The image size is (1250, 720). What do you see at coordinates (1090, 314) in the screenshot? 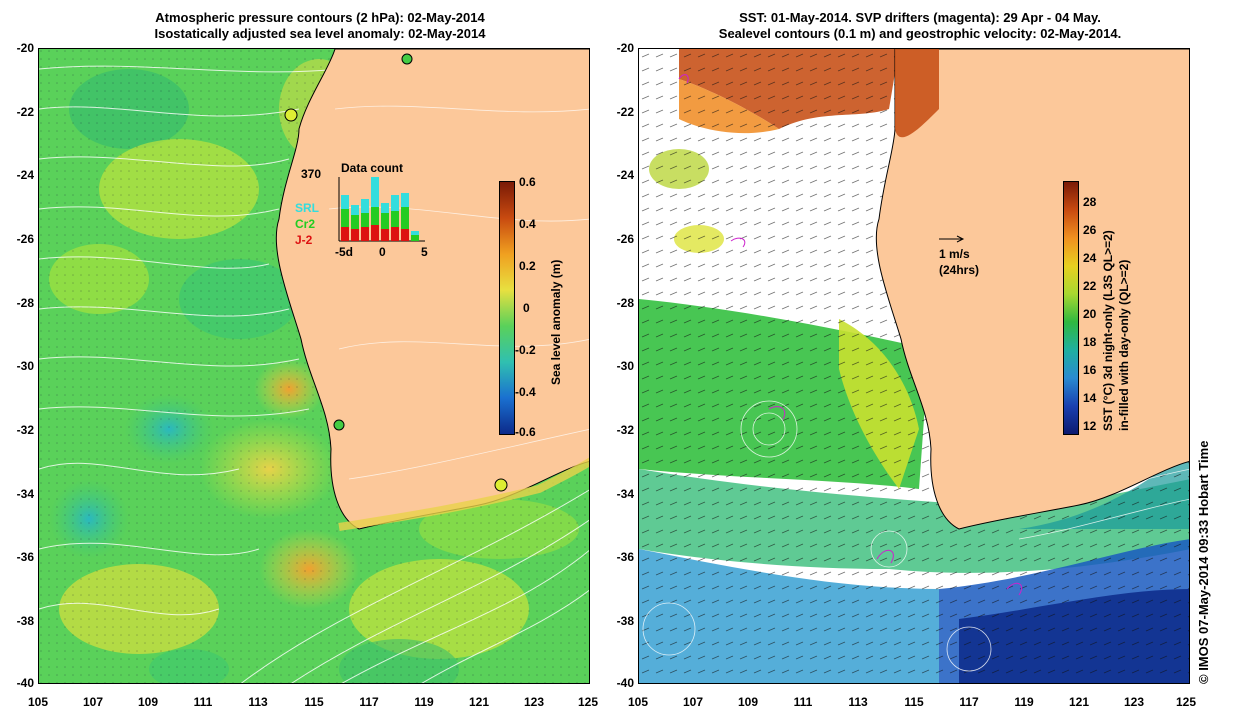
I see `sst-colorbar-tick: 20` at bounding box center [1090, 314].